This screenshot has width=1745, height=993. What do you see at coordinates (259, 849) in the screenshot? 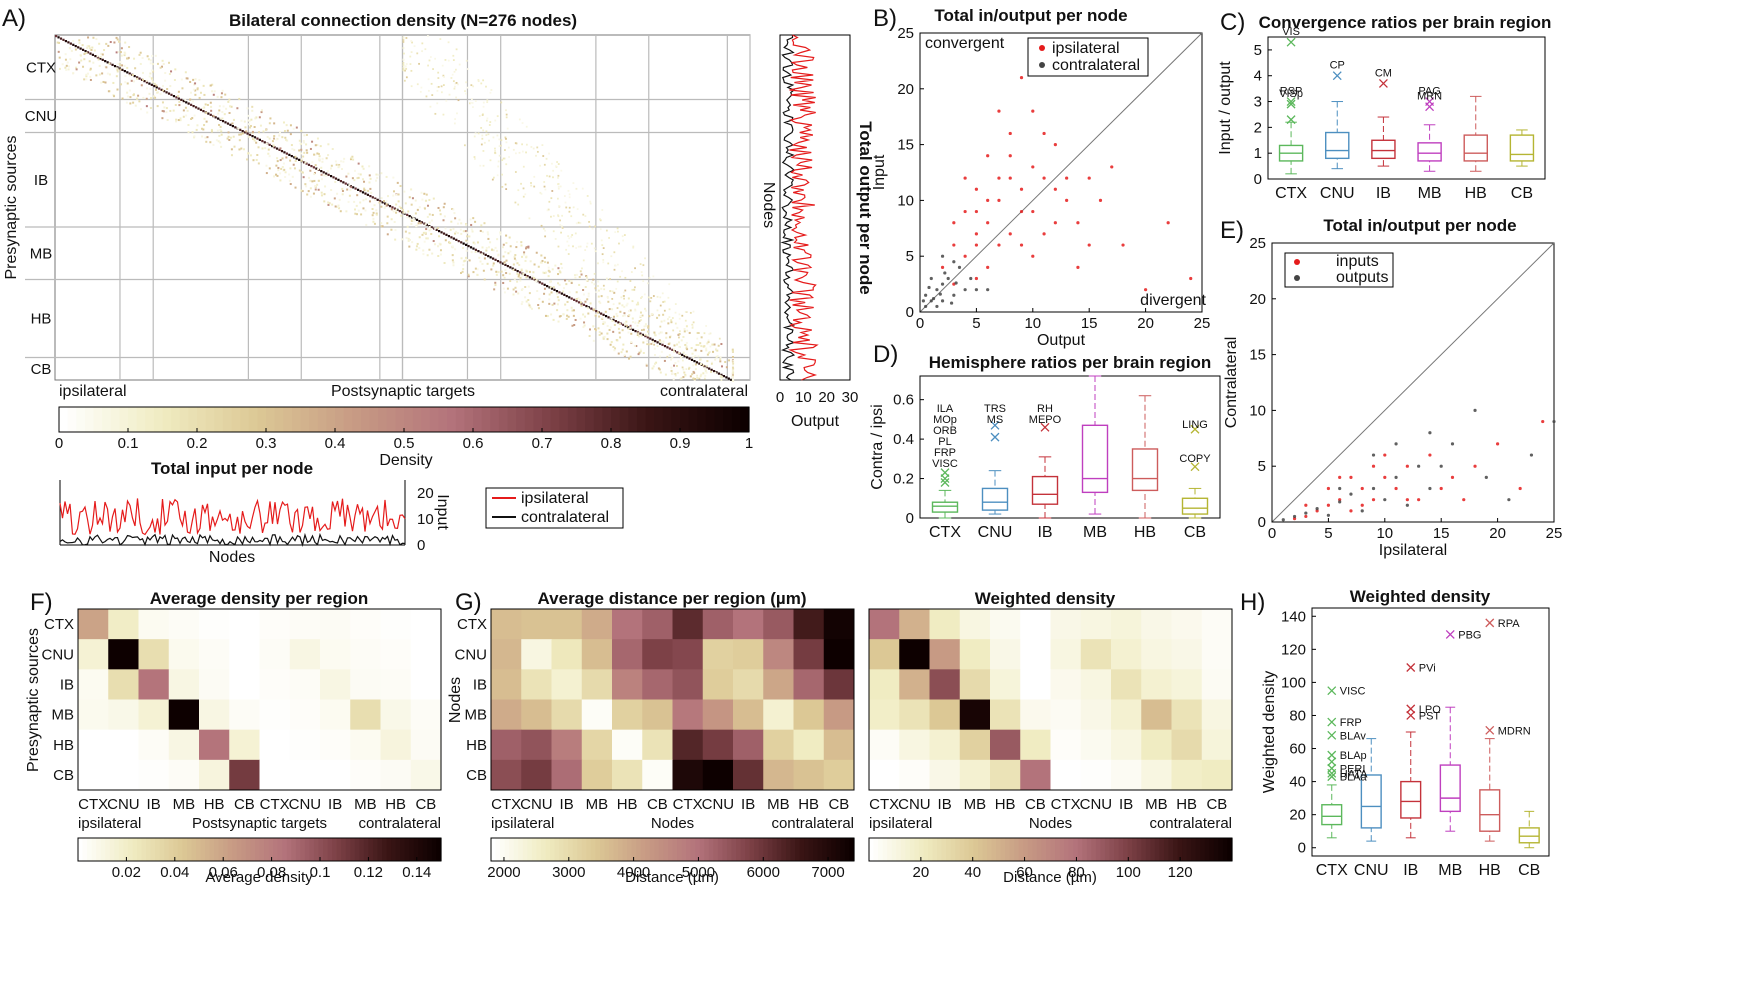
I see `chart-f-colorbar-frame` at bounding box center [259, 849].